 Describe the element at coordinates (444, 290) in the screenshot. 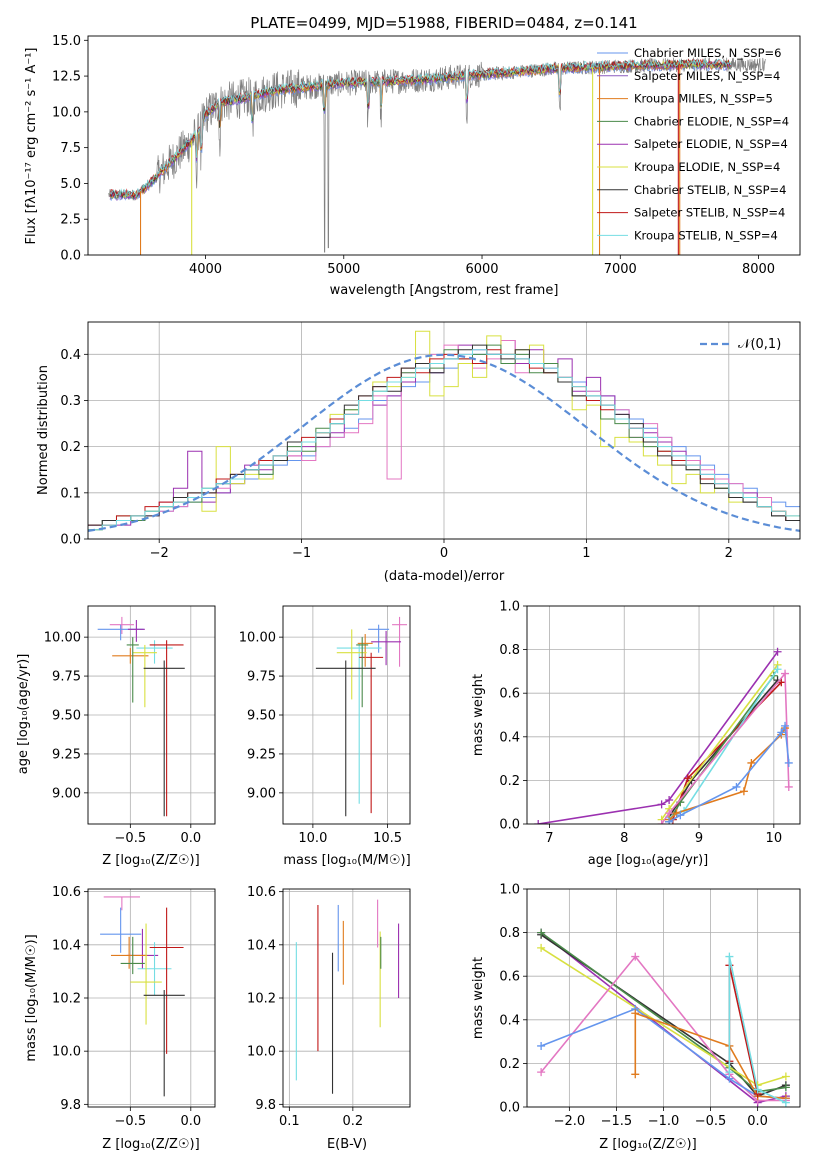

I see `spectrum-x-axis-label: wavelength [Angstrom, rest frame]` at that location.